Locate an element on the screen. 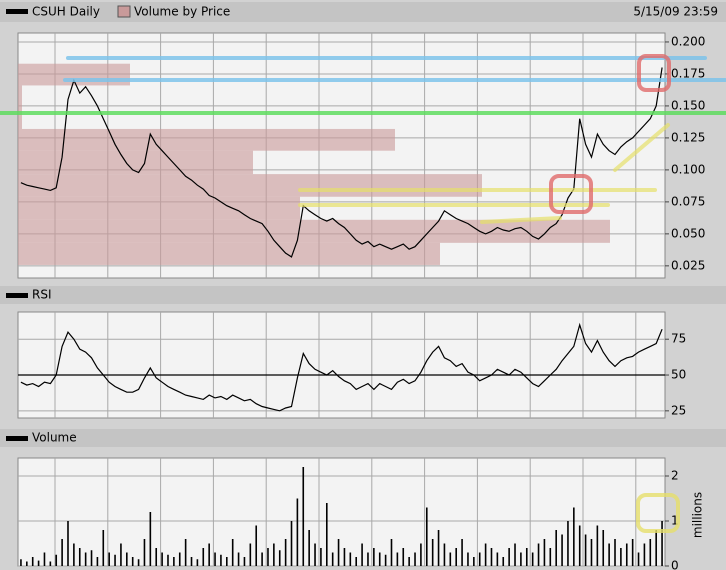  y-tick-label: 50 is located at coordinates (678, 375).